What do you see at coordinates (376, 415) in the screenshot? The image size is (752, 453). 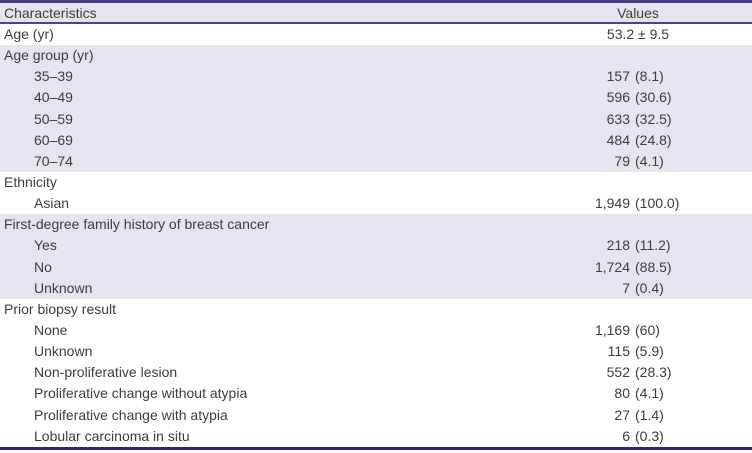 I see `table-row: Proliferative change with atypia 27 (1.4)` at bounding box center [376, 415].